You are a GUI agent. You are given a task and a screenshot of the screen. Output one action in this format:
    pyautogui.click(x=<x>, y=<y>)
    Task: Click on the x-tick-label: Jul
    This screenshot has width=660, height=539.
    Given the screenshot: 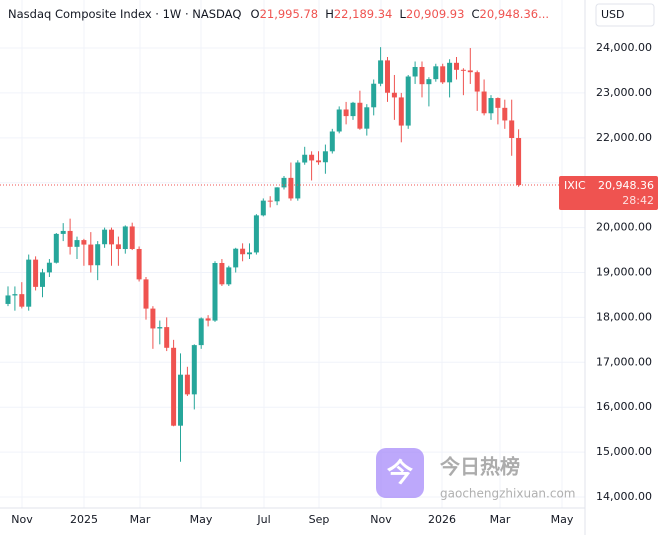 What is the action you would take?
    pyautogui.click(x=263, y=519)
    